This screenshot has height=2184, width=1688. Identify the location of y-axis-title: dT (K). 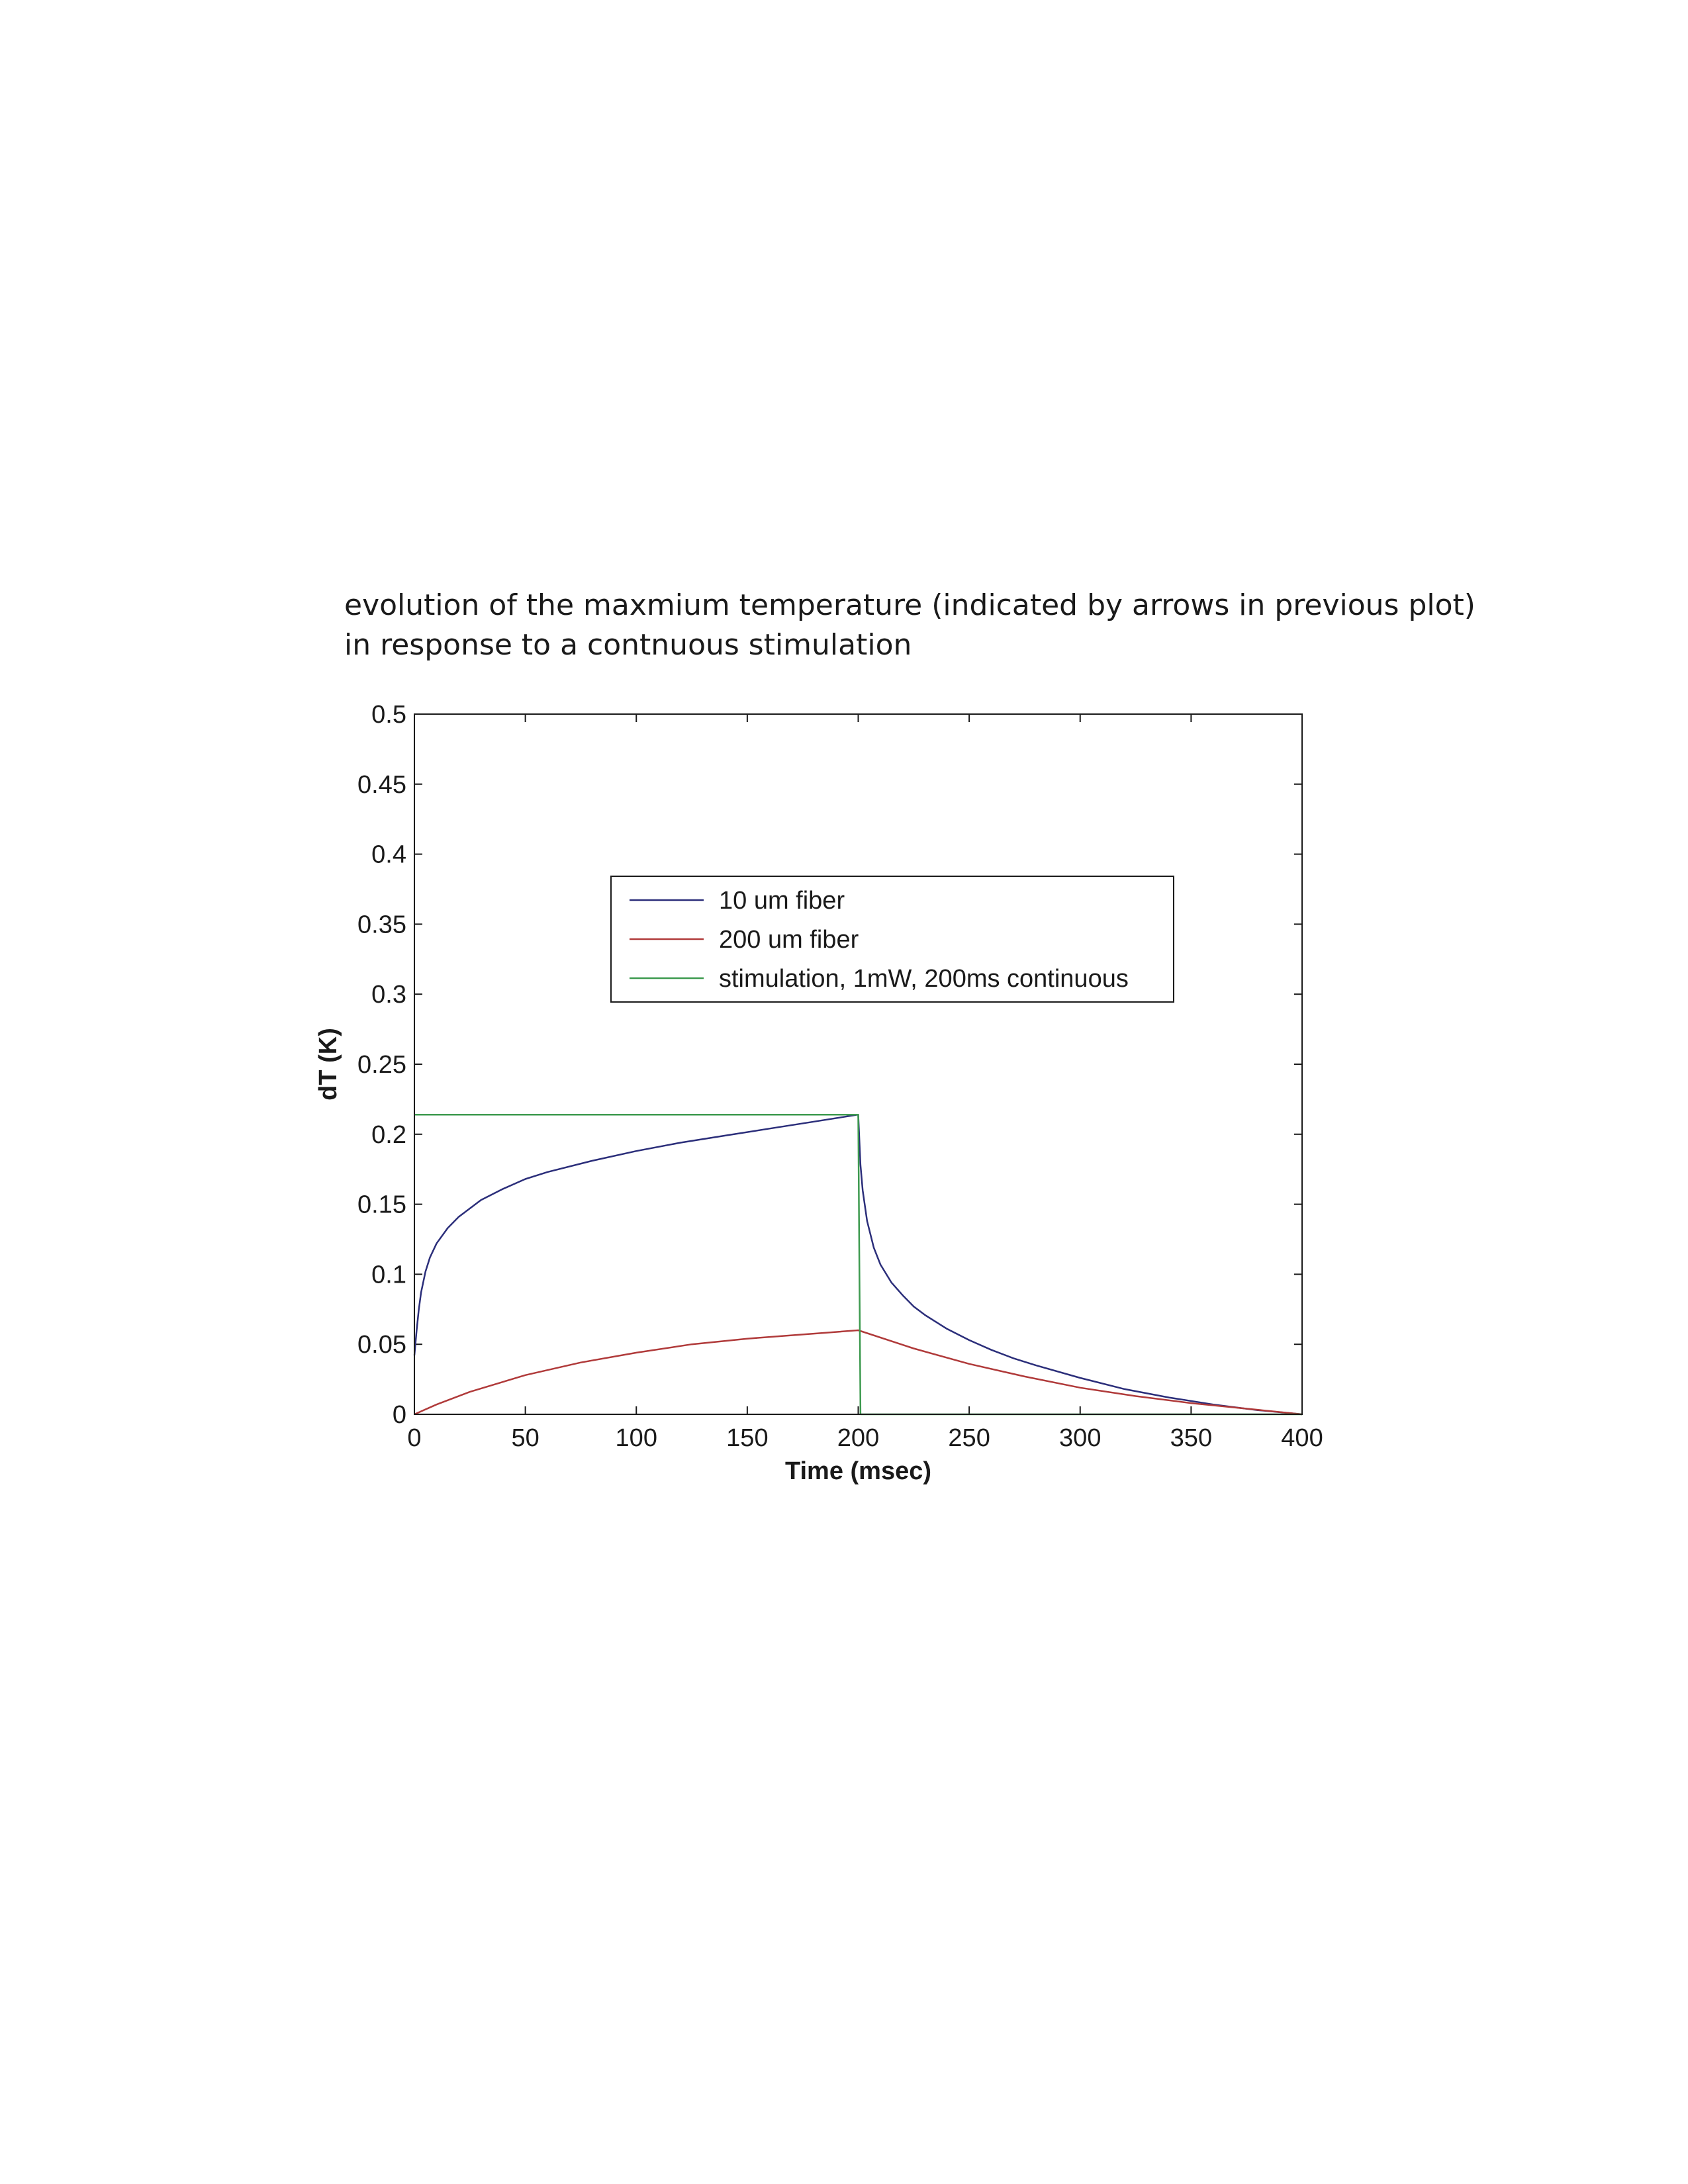
(328, 1064).